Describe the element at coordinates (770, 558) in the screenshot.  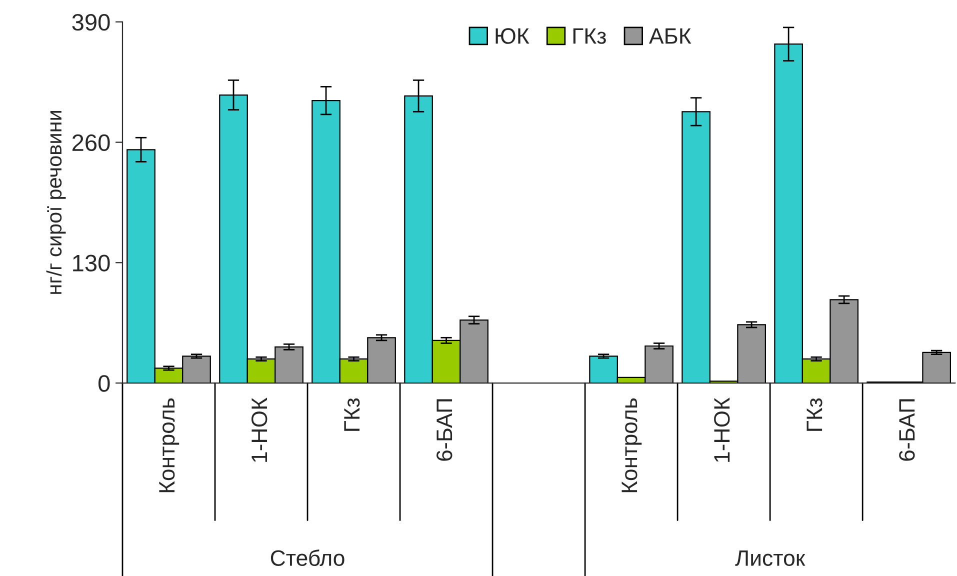
I see `text: Листок` at that location.